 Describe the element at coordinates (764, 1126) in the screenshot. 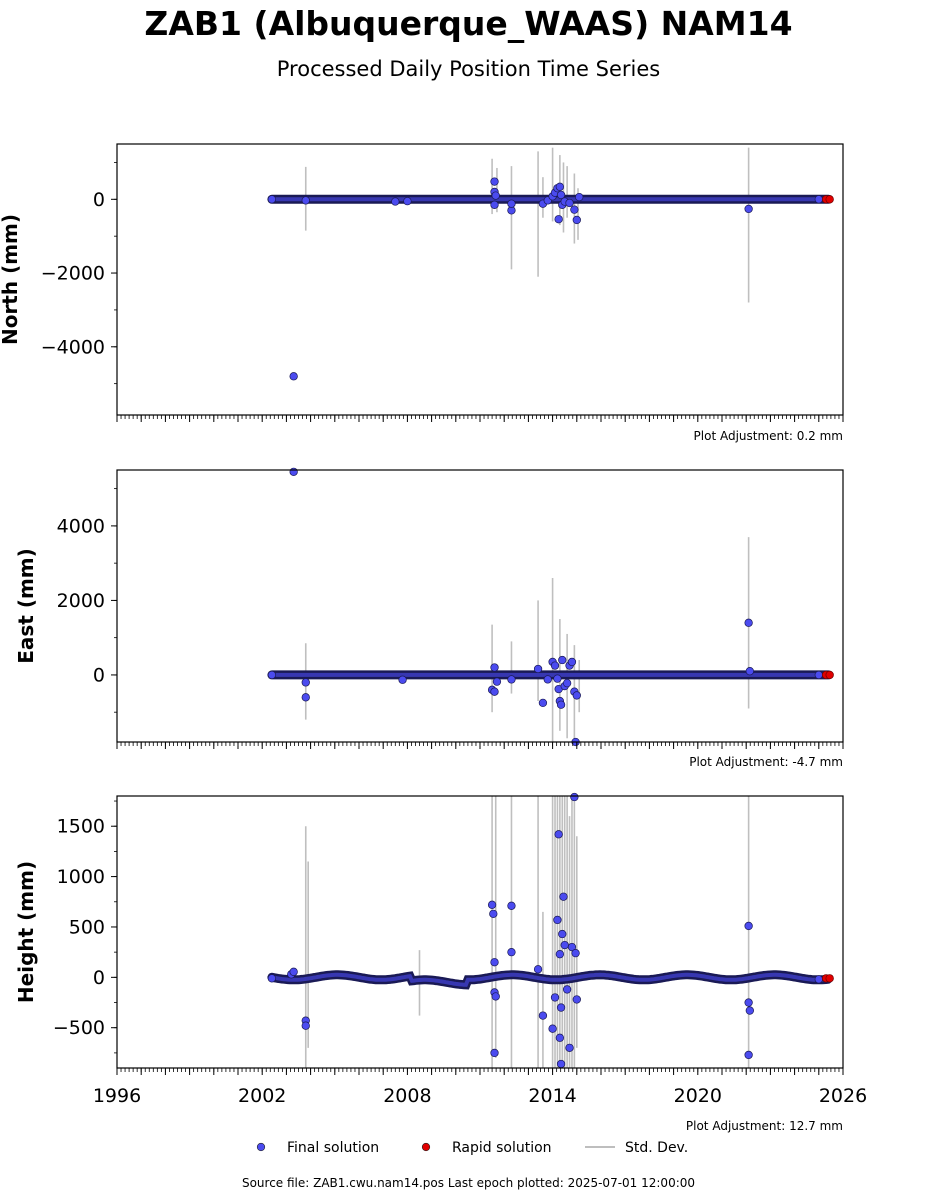

I see `plot-adjustment-label: Plot Adjustment: 12.7 mm` at that location.